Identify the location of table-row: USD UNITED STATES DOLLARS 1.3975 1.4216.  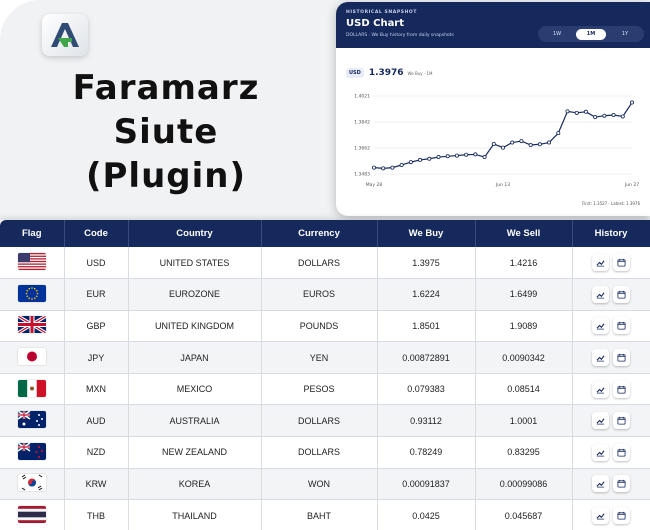
(325, 263).